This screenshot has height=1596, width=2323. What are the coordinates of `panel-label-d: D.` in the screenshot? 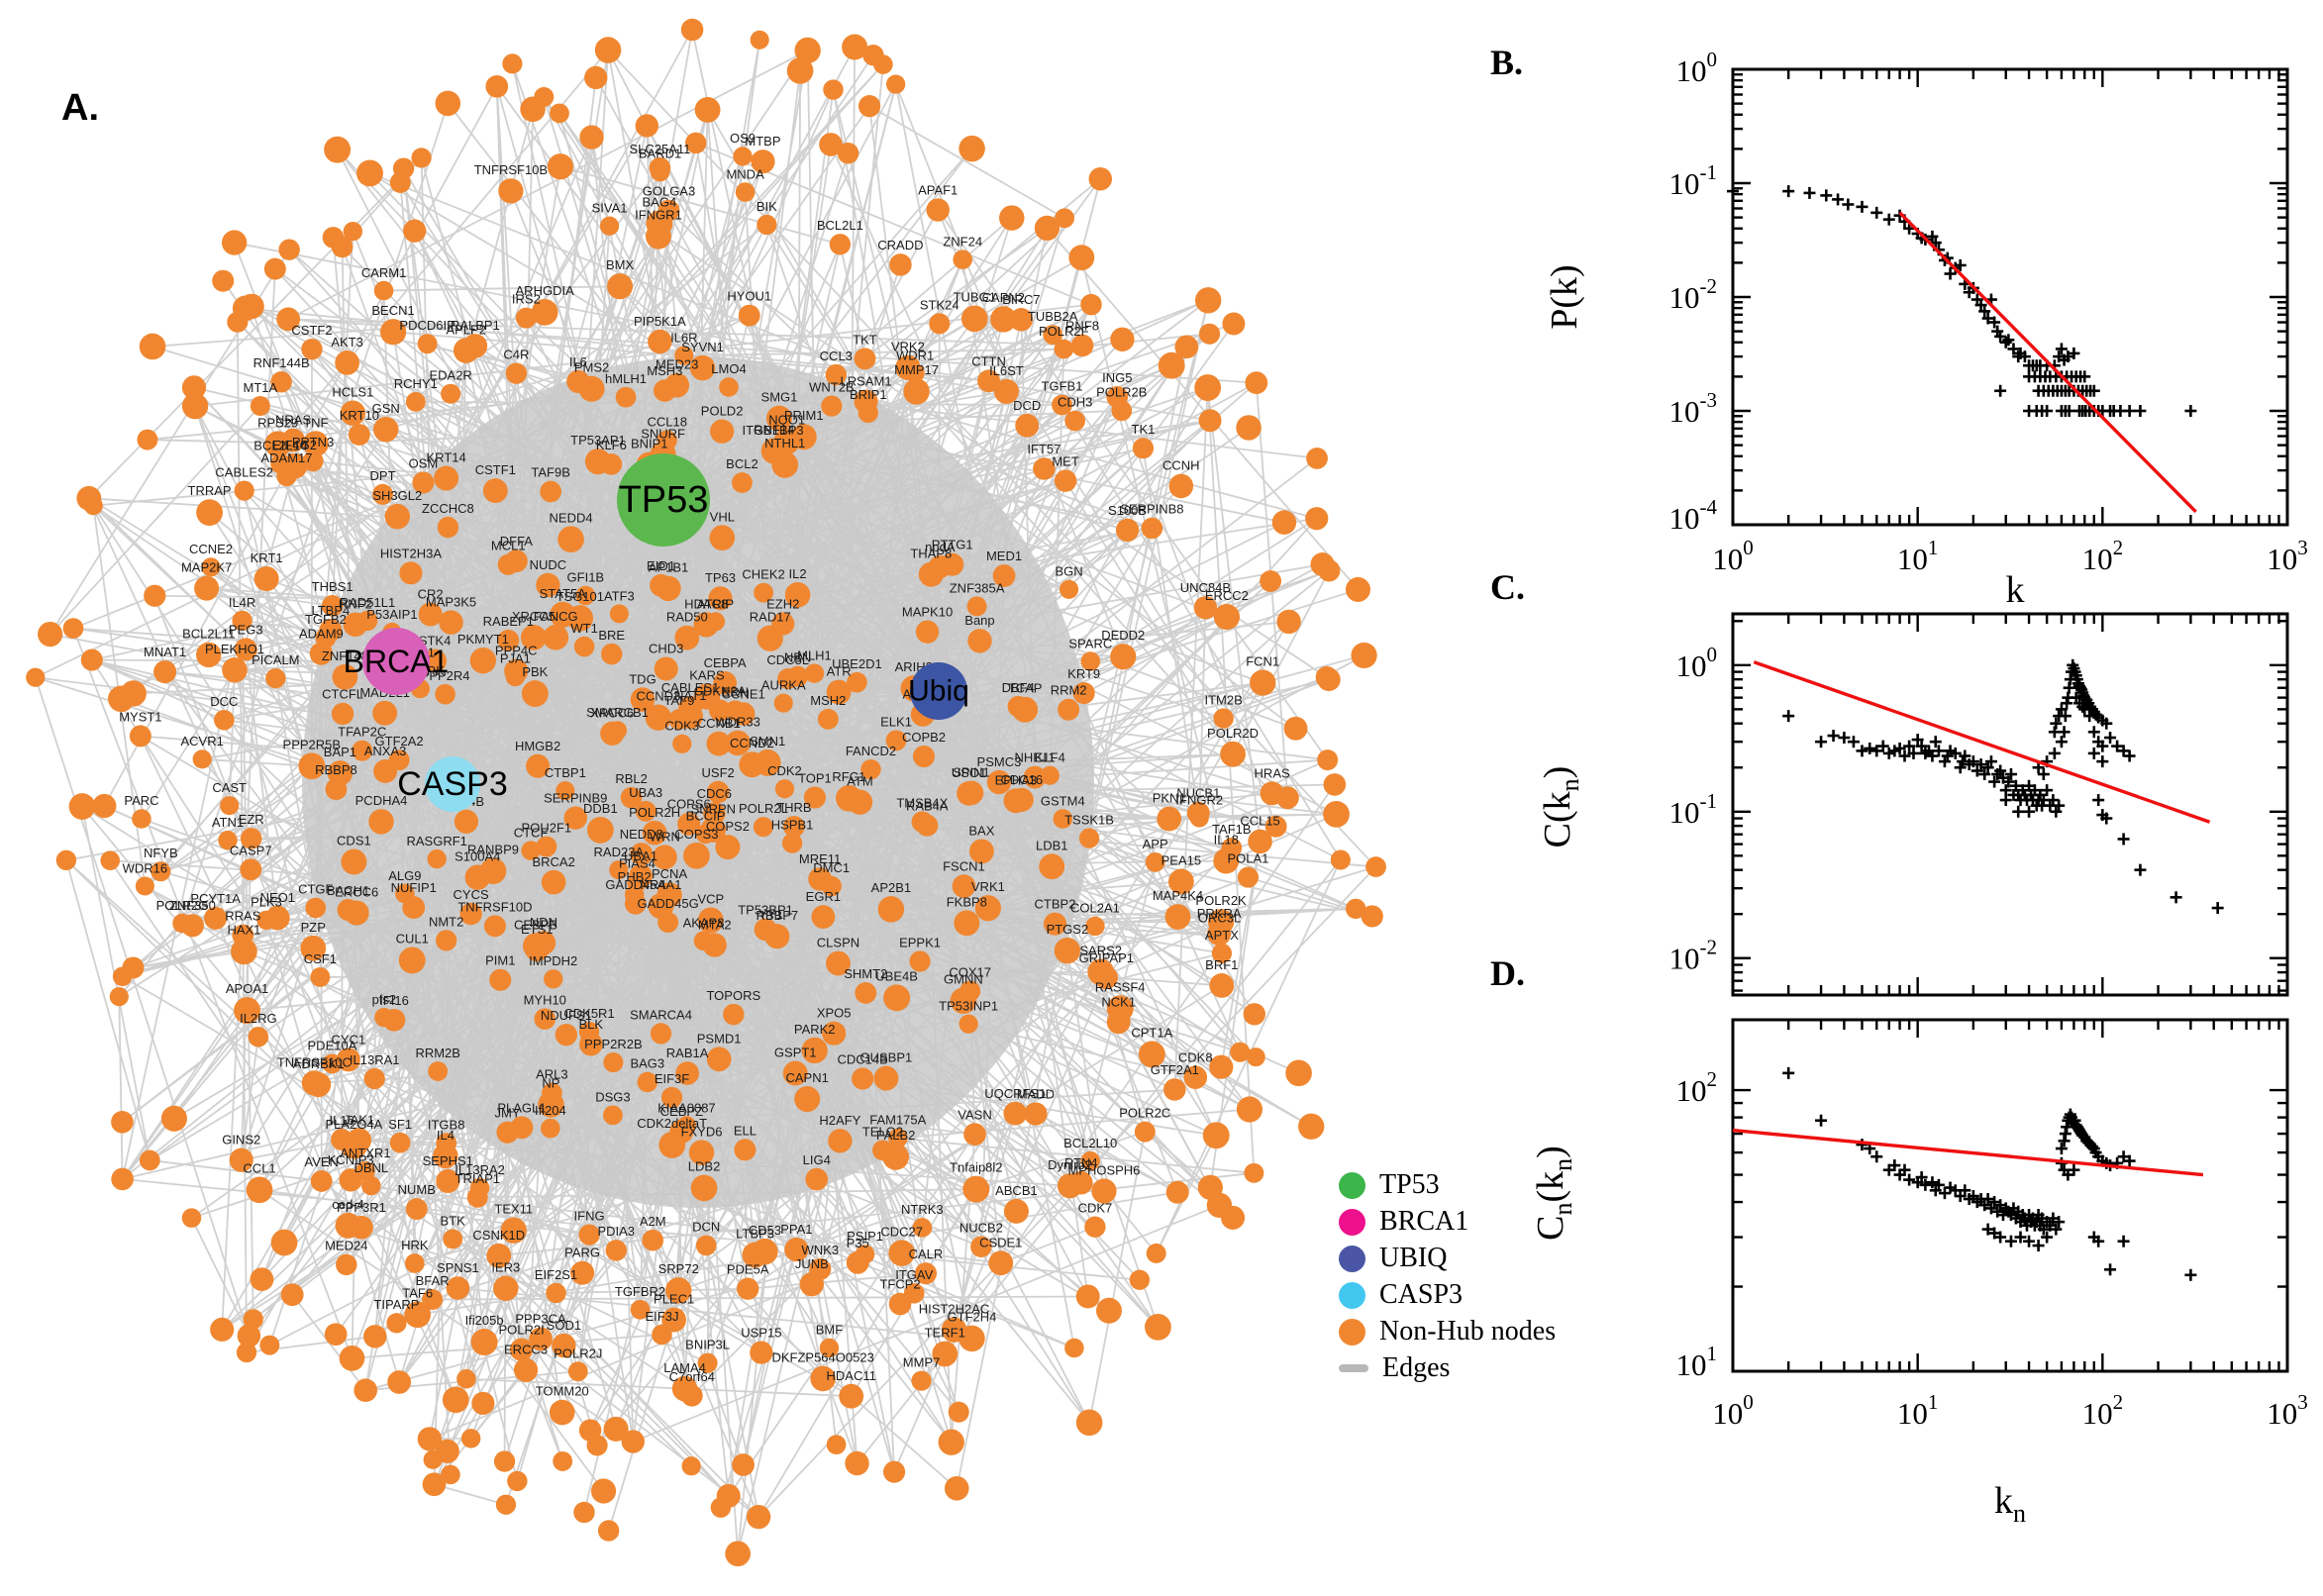 It's located at (1507, 973).